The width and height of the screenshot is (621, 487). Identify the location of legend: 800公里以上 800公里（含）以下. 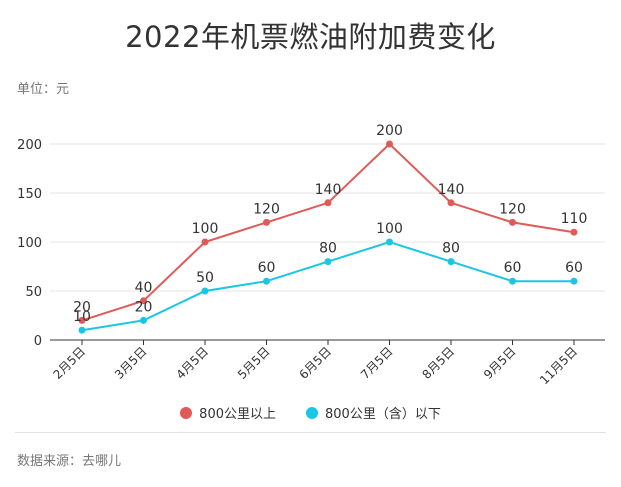
(310, 412).